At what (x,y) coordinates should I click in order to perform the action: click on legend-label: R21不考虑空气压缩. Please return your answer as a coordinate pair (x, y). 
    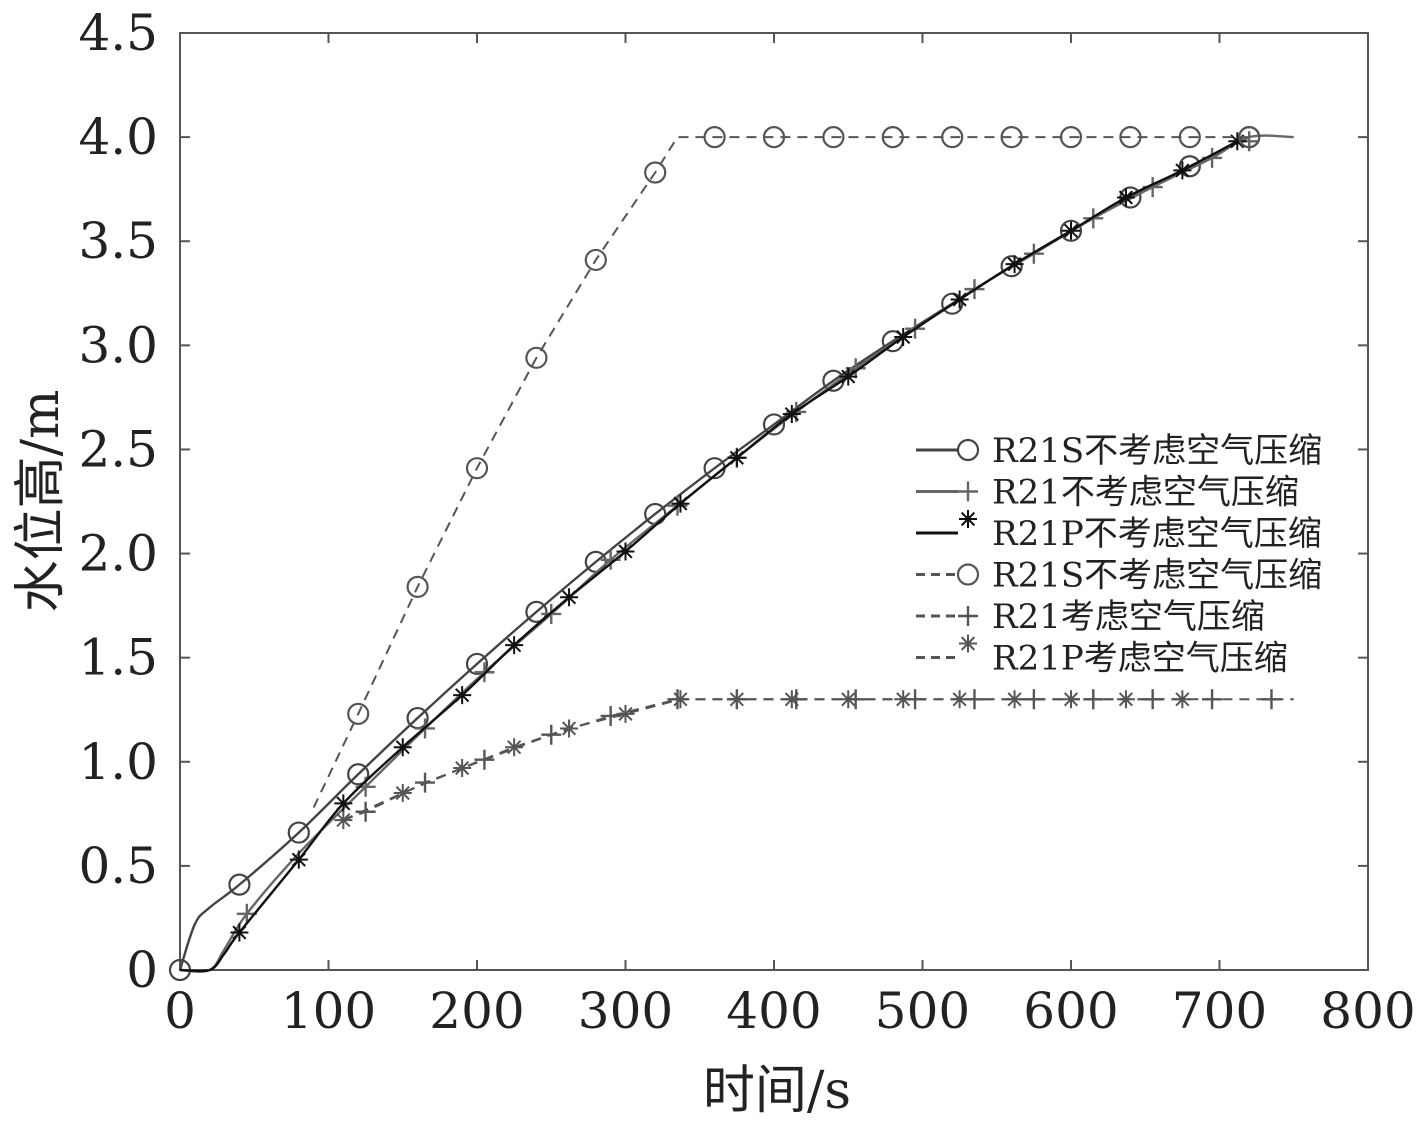
    Looking at the image, I should click on (1145, 493).